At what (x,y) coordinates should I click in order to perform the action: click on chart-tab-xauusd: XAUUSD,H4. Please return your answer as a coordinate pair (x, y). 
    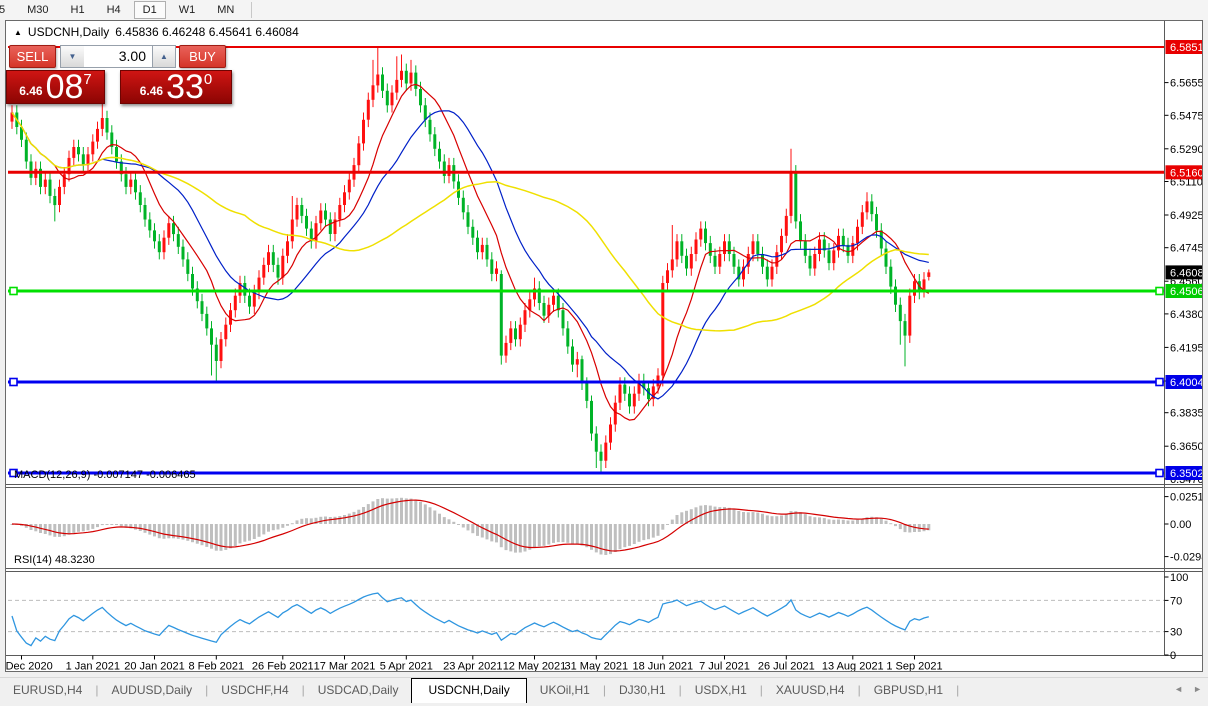
    Looking at the image, I should click on (810, 690).